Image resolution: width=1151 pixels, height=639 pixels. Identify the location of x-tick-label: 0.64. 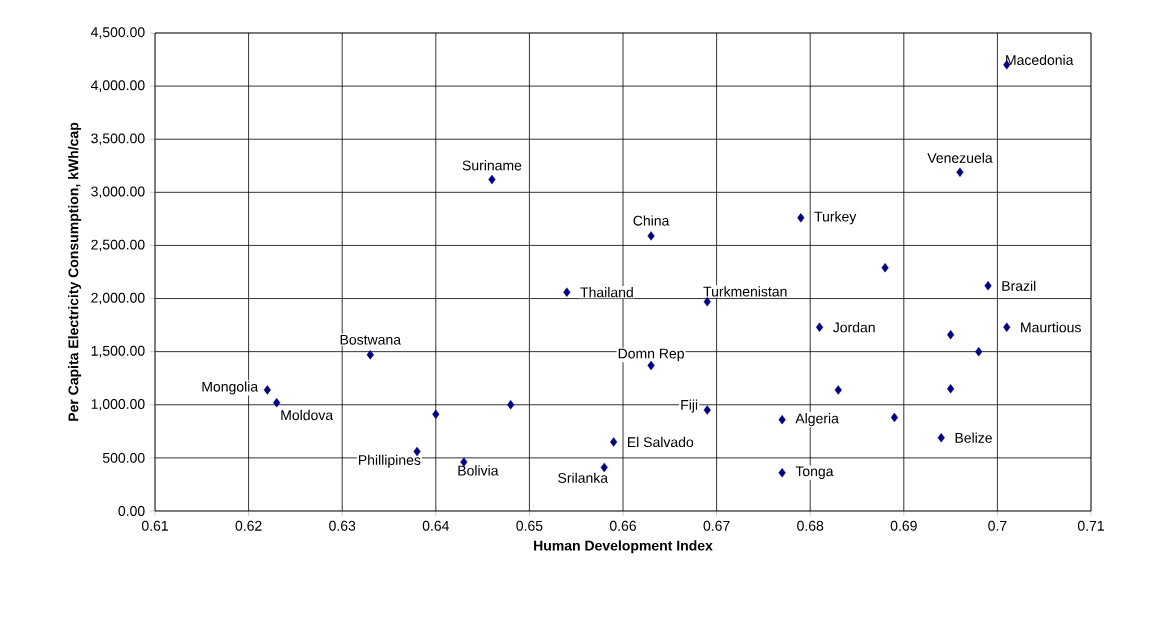
(436, 525).